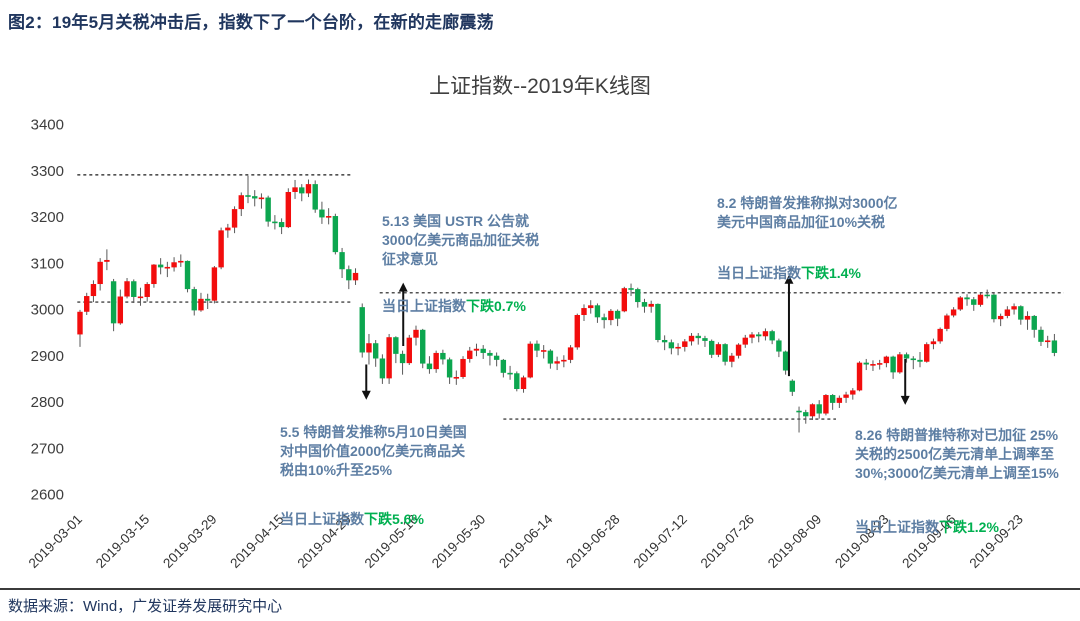  Describe the element at coordinates (47, 217) in the screenshot. I see `y-tick-label: 3200` at that location.